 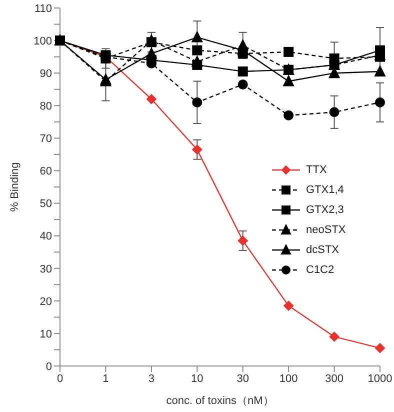 I want to click on x-tick-label: 3, so click(x=151, y=378).